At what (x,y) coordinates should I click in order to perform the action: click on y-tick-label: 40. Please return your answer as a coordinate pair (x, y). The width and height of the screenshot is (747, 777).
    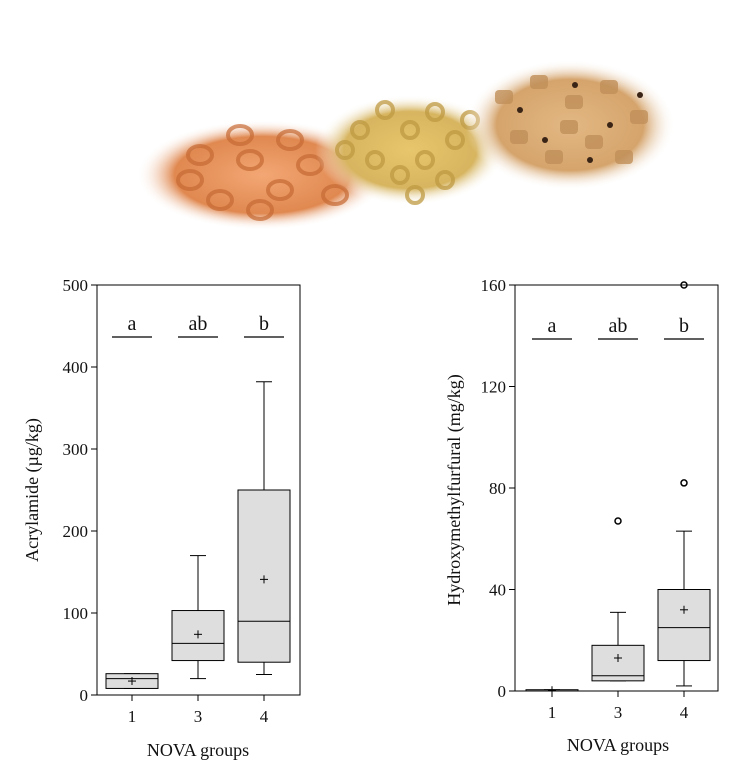
    Looking at the image, I should click on (497, 590).